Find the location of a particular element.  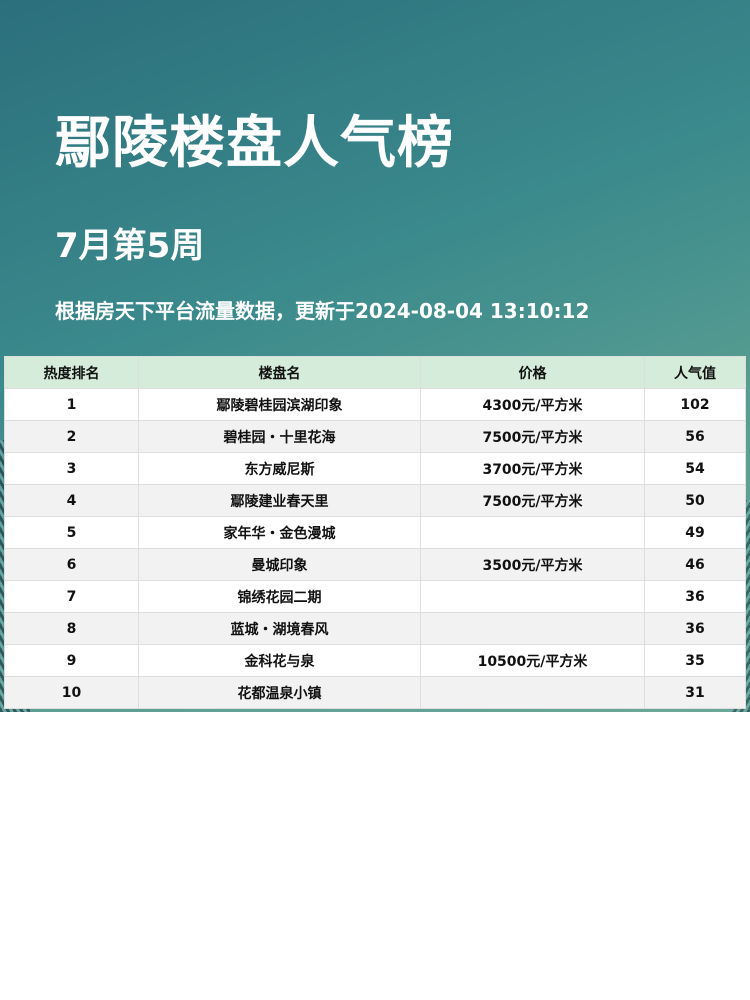

table-row: 10 花都温泉小镇 31 is located at coordinates (375, 692).